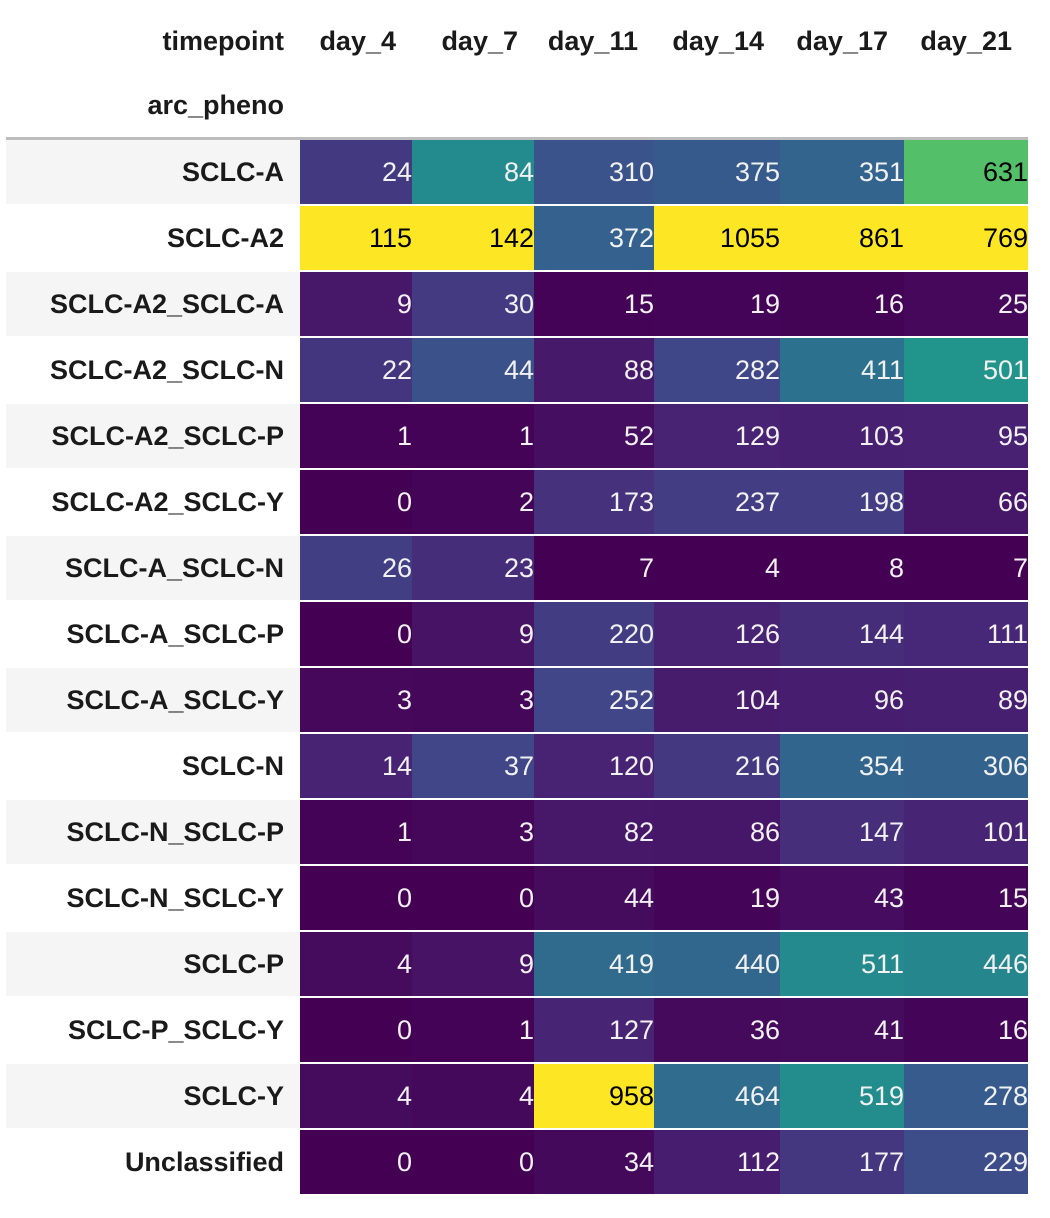 The height and width of the screenshot is (1218, 1050). I want to click on column-header: day_4, so click(357, 40).